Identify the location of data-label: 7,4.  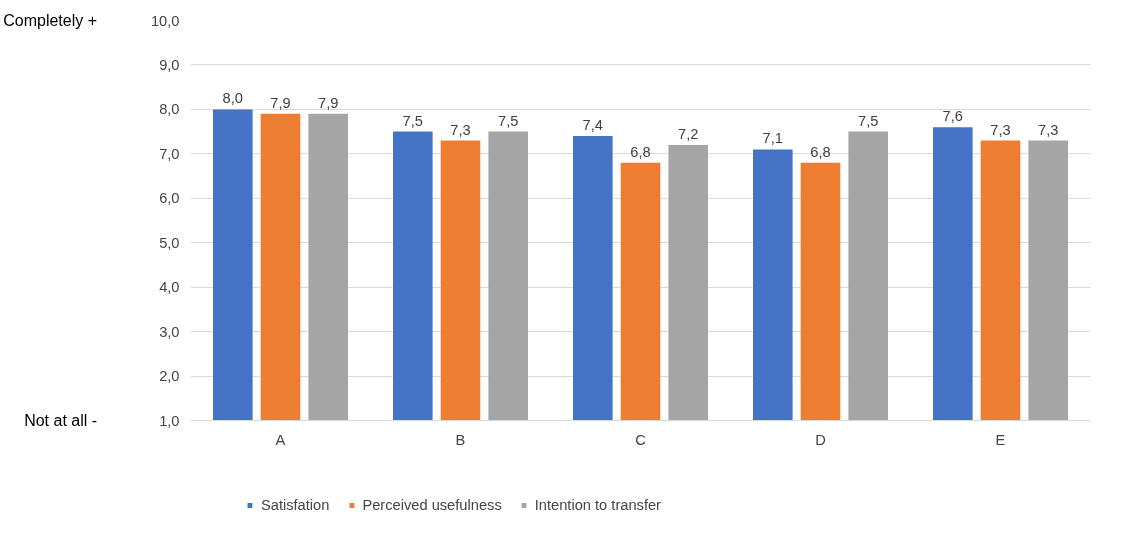
(592, 125).